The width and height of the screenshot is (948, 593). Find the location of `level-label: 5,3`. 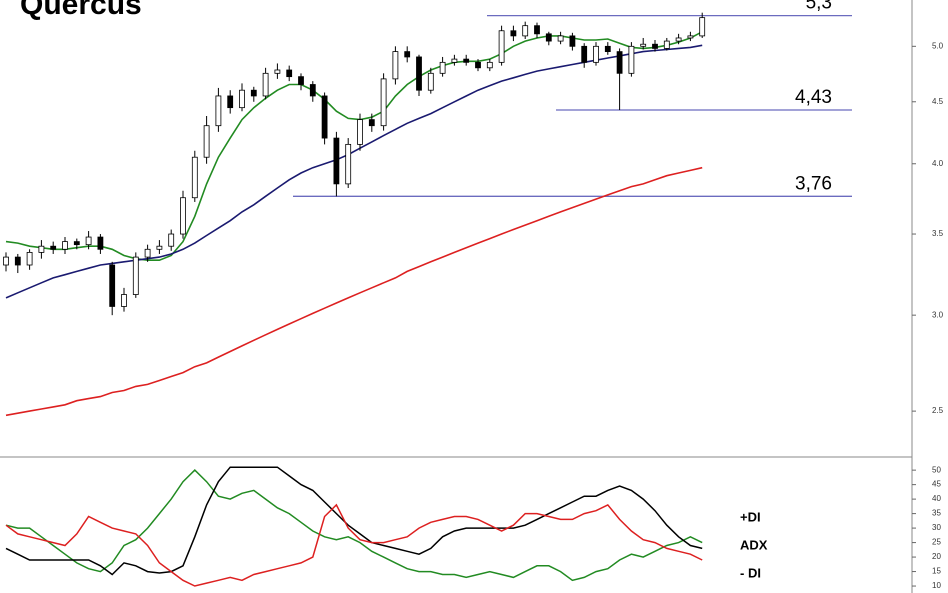

level-label: 5,3 is located at coordinates (819, 7).